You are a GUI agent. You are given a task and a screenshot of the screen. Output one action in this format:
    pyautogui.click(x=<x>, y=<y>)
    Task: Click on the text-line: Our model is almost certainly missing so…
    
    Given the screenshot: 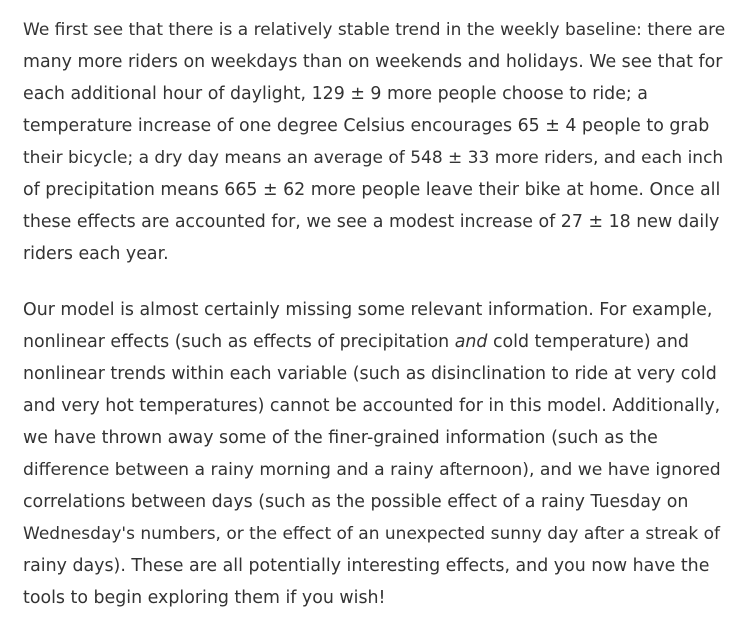 What is the action you would take?
    pyautogui.click(x=368, y=310)
    